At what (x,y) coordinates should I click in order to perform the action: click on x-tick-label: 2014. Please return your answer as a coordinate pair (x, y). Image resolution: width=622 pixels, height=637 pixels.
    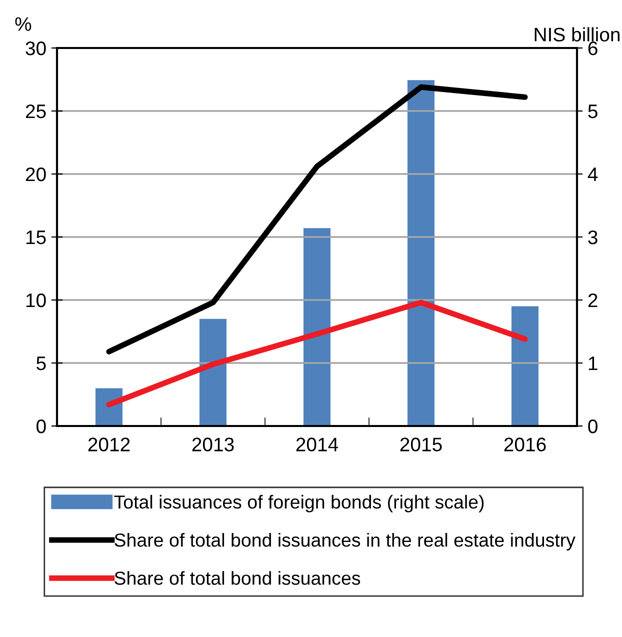
    Looking at the image, I should click on (317, 445).